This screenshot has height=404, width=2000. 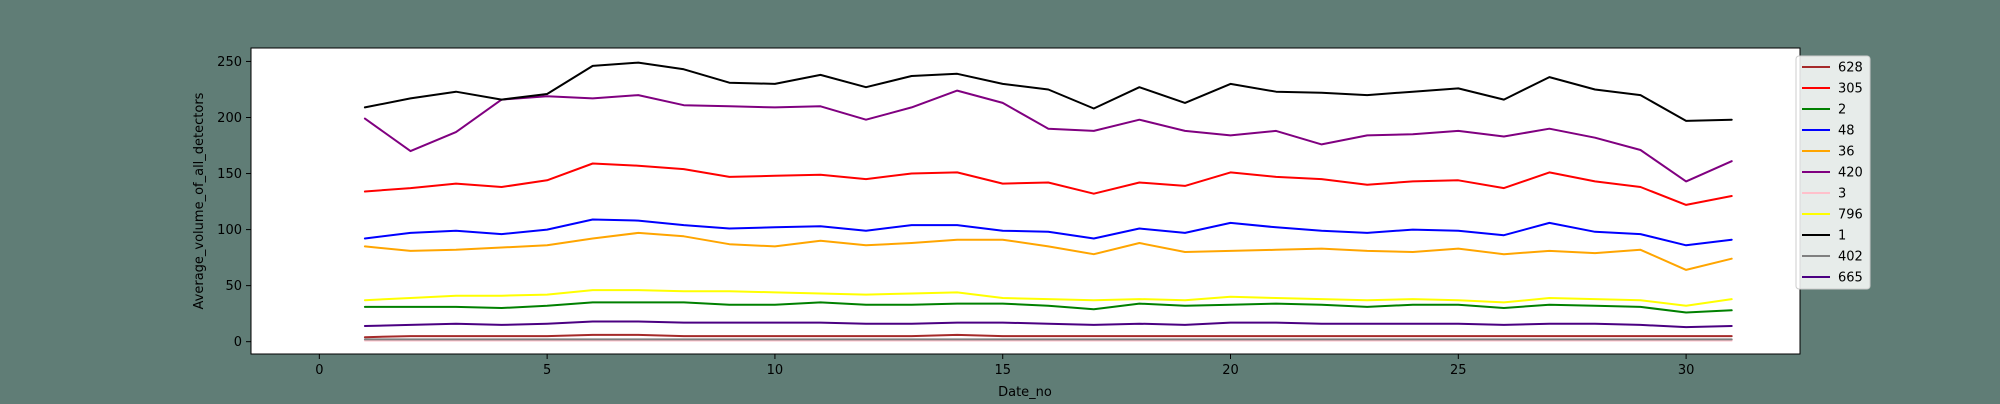 I want to click on legend-label-3: 3, so click(x=1842, y=194).